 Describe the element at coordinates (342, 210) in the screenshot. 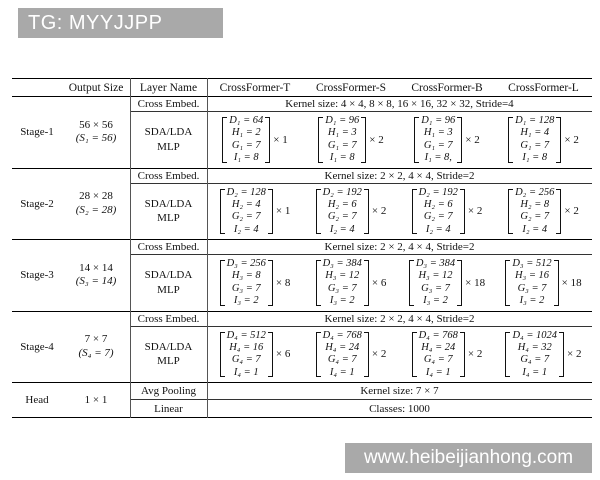

I see `matrix-values: D₂ = 192 H₂ = 6 G₂ = 7 I₂ = 4` at that location.